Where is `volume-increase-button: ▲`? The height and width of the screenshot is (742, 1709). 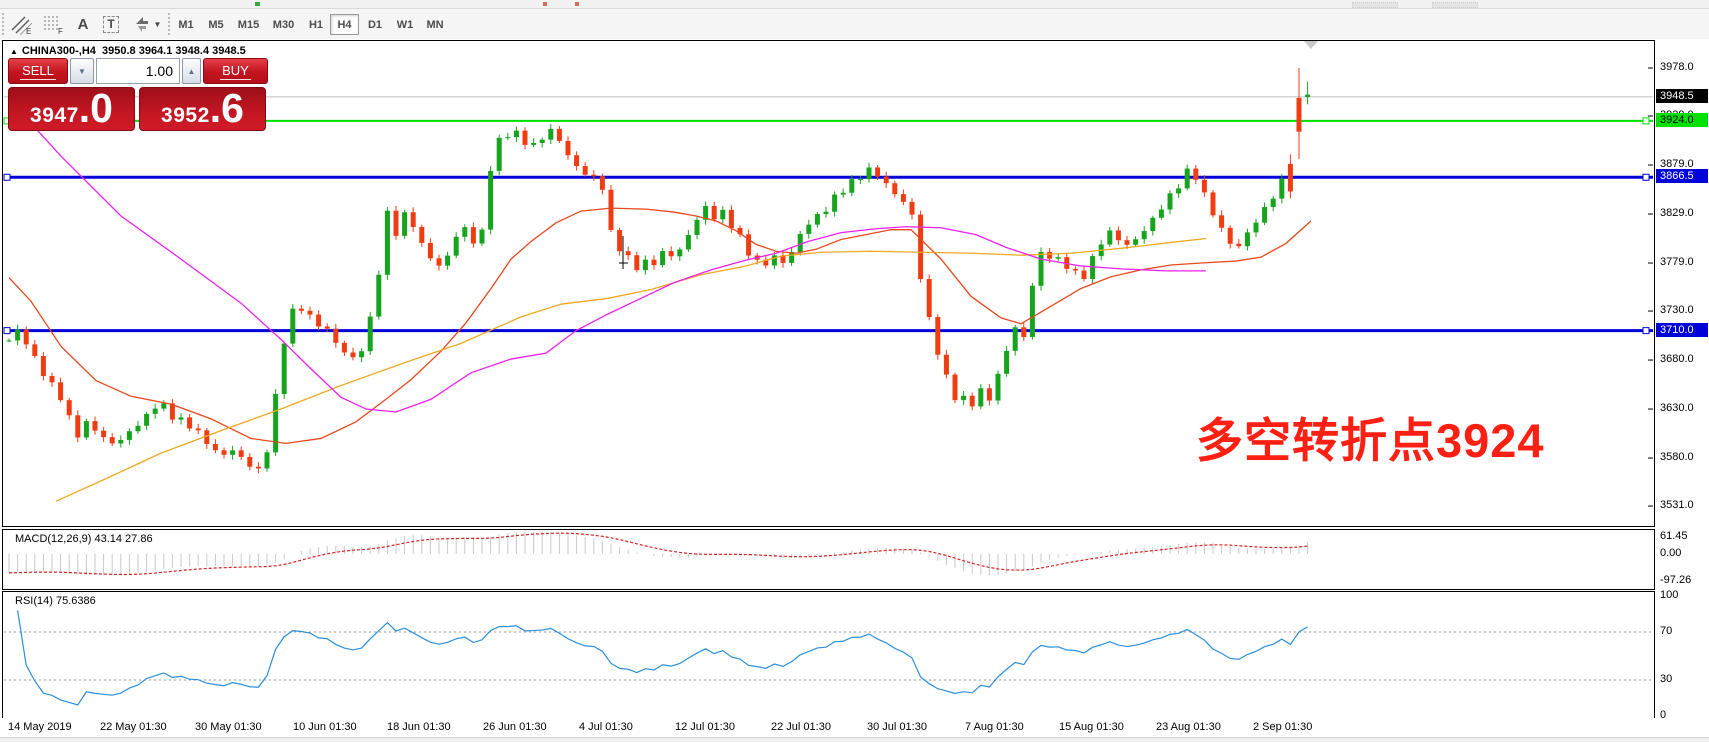
volume-increase-button: ▲ is located at coordinates (191, 71).